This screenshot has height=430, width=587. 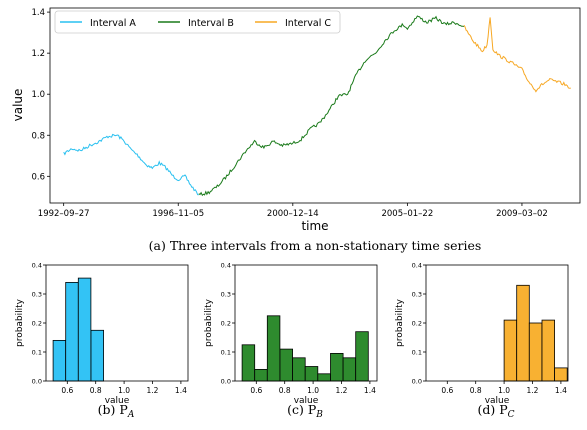 I want to click on caption-pa-text: (b) P, so click(x=113, y=409).